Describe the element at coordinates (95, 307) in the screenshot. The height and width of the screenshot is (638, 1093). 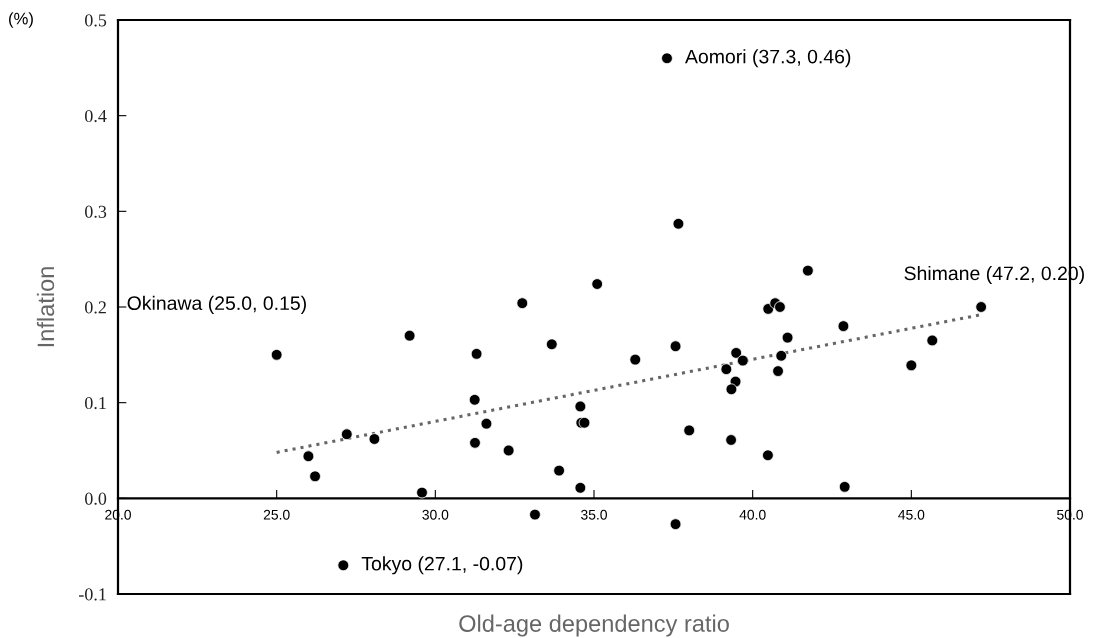
I see `y-tick-label: 0.2` at that location.